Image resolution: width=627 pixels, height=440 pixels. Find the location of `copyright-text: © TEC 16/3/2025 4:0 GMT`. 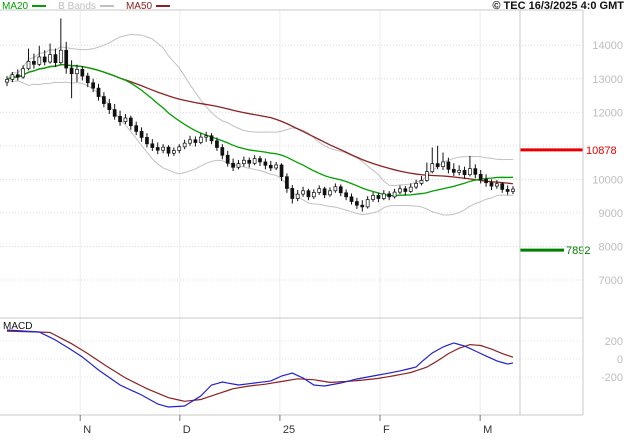

copyright-text: © TEC 16/3/2025 4:0 GMT is located at coordinates (558, 6).